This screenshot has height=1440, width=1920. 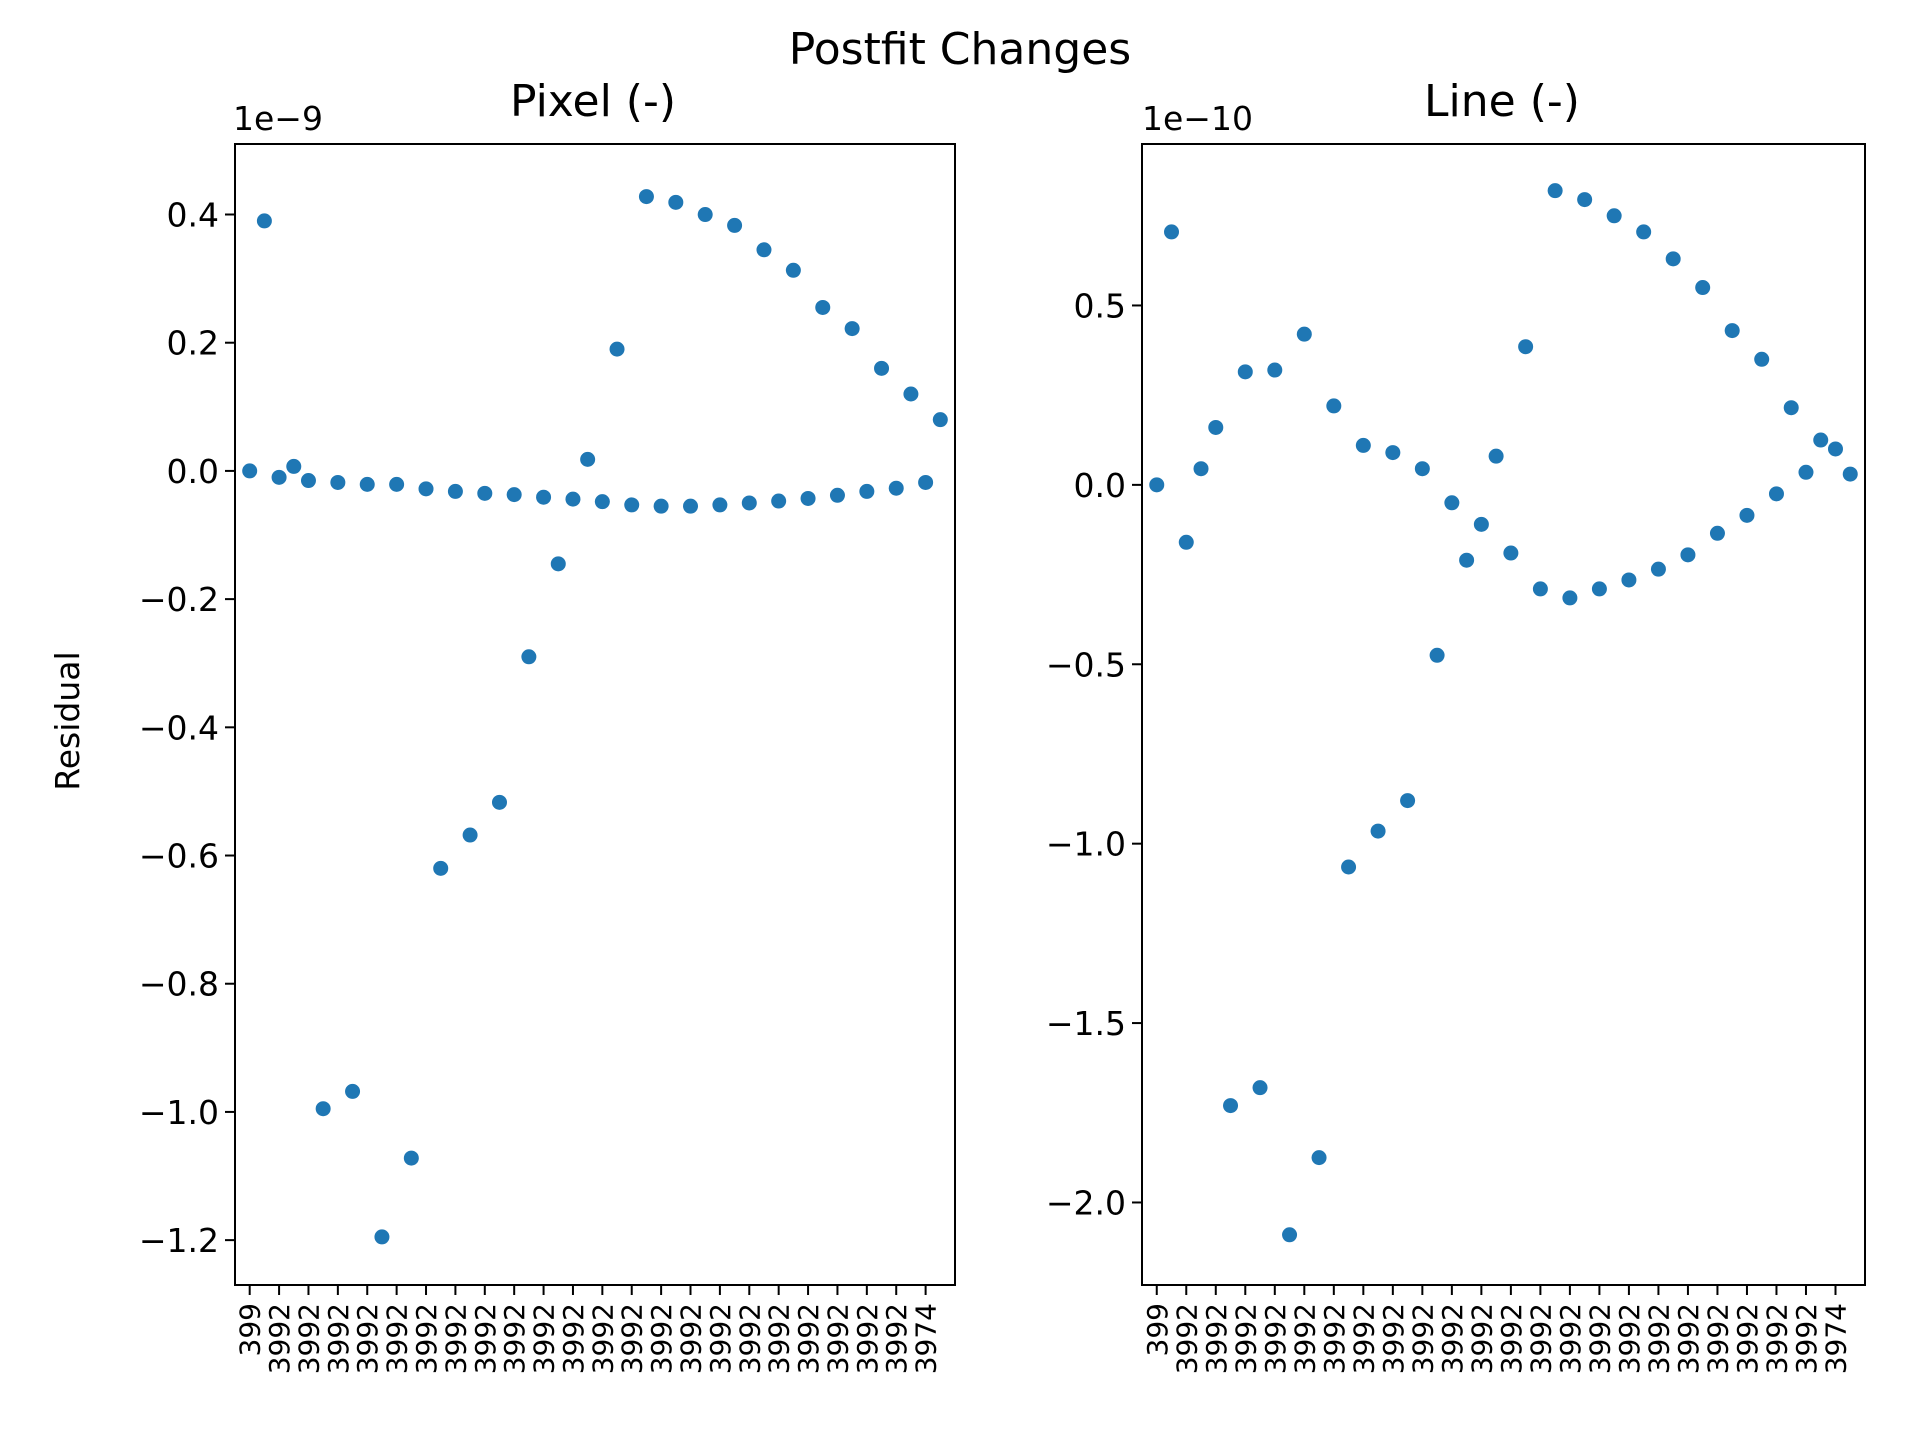 What do you see at coordinates (1157, 1329) in the screenshot?
I see `line-xtick-label: 399` at bounding box center [1157, 1329].